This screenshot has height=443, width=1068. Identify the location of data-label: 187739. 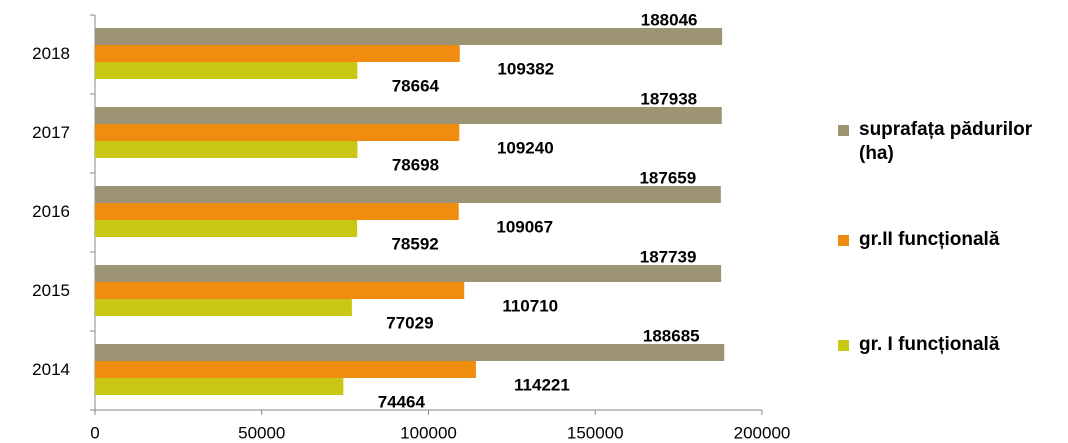
(668, 256).